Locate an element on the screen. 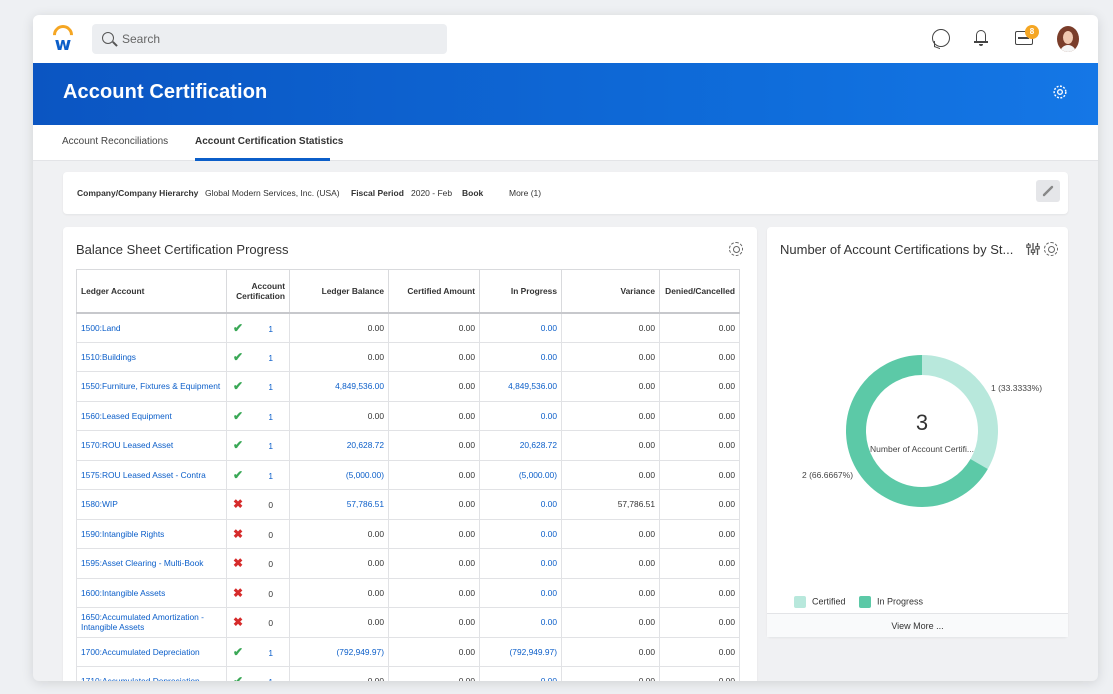 The height and width of the screenshot is (694, 1113). legend-swatch-certified is located at coordinates (800, 602).